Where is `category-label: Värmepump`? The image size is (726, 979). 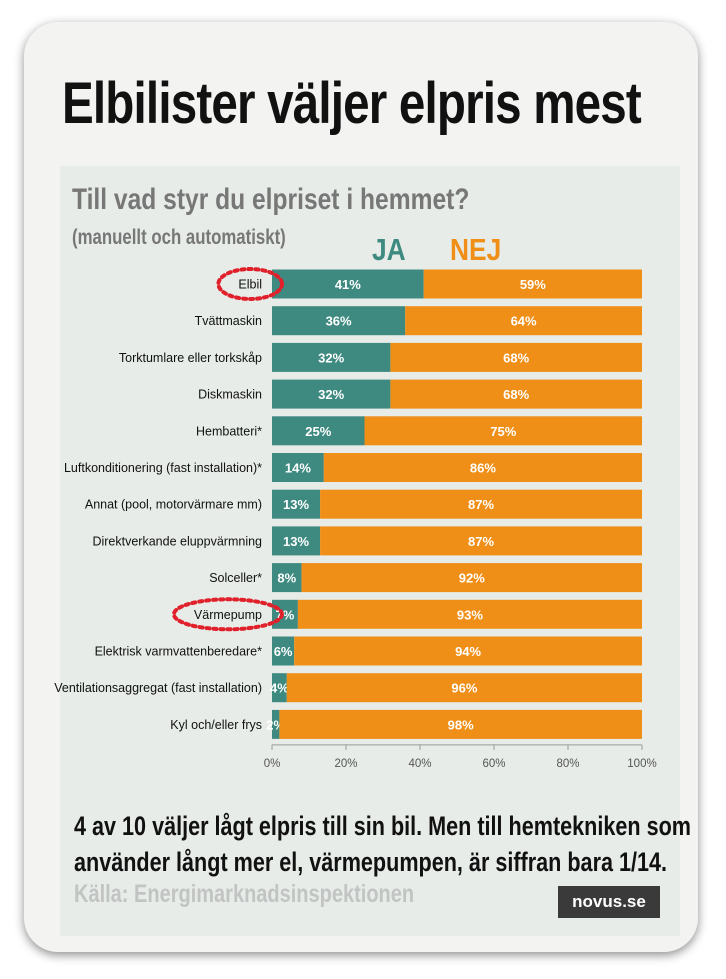
category-label: Värmepump is located at coordinates (228, 615).